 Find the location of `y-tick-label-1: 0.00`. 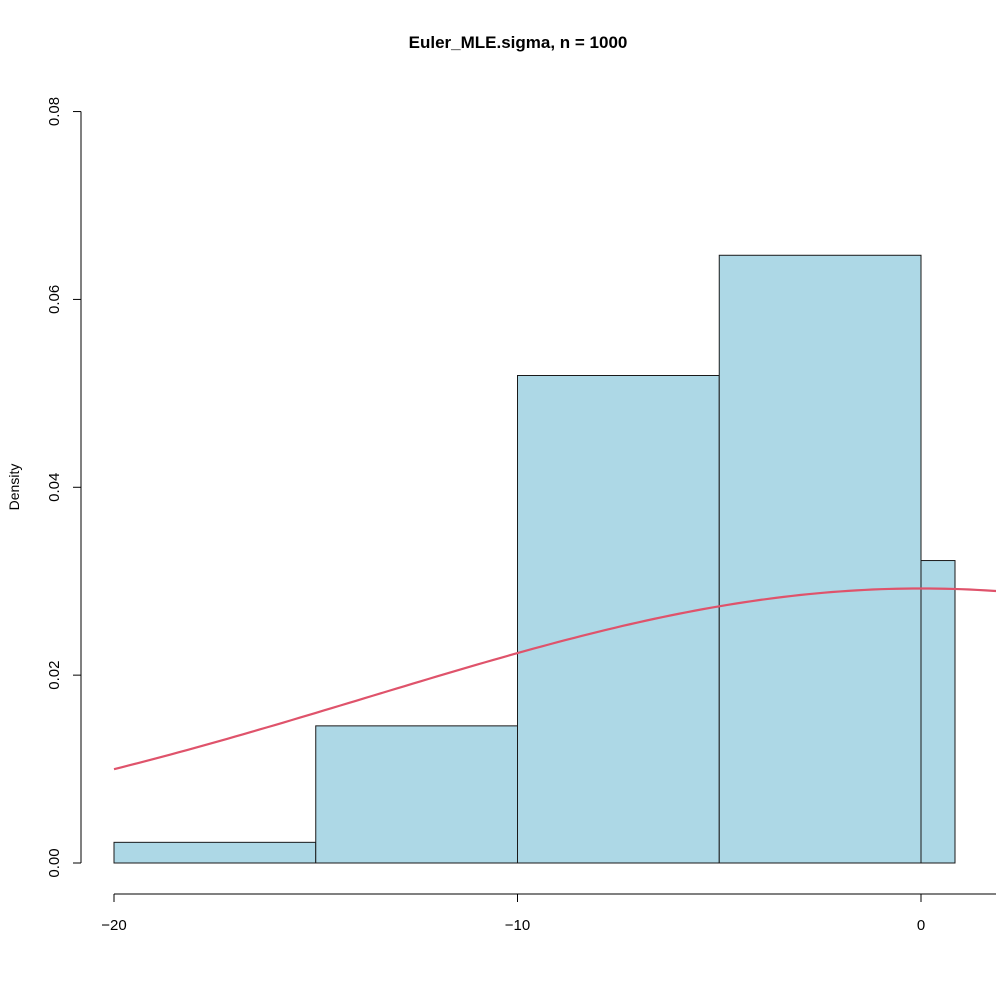

y-tick-label-1: 0.00 is located at coordinates (54, 862).